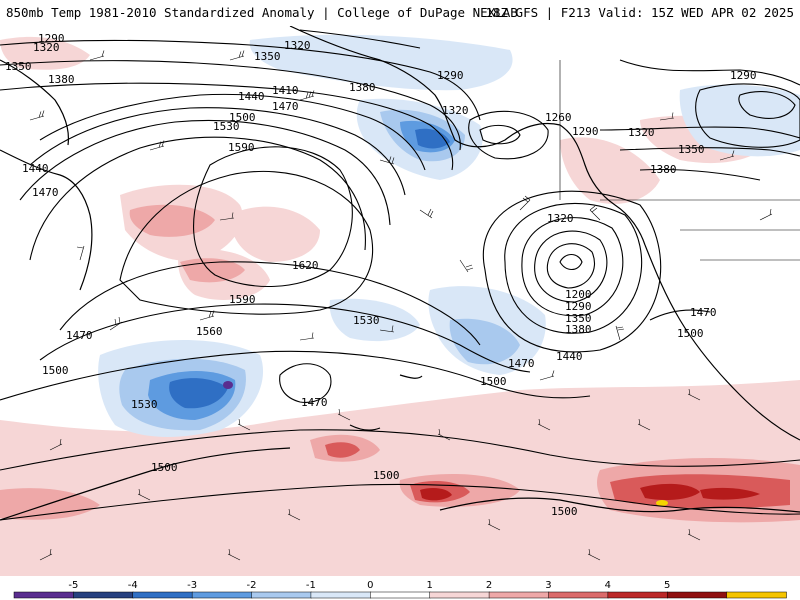  I want to click on contour-label: 1260, so click(558, 117).